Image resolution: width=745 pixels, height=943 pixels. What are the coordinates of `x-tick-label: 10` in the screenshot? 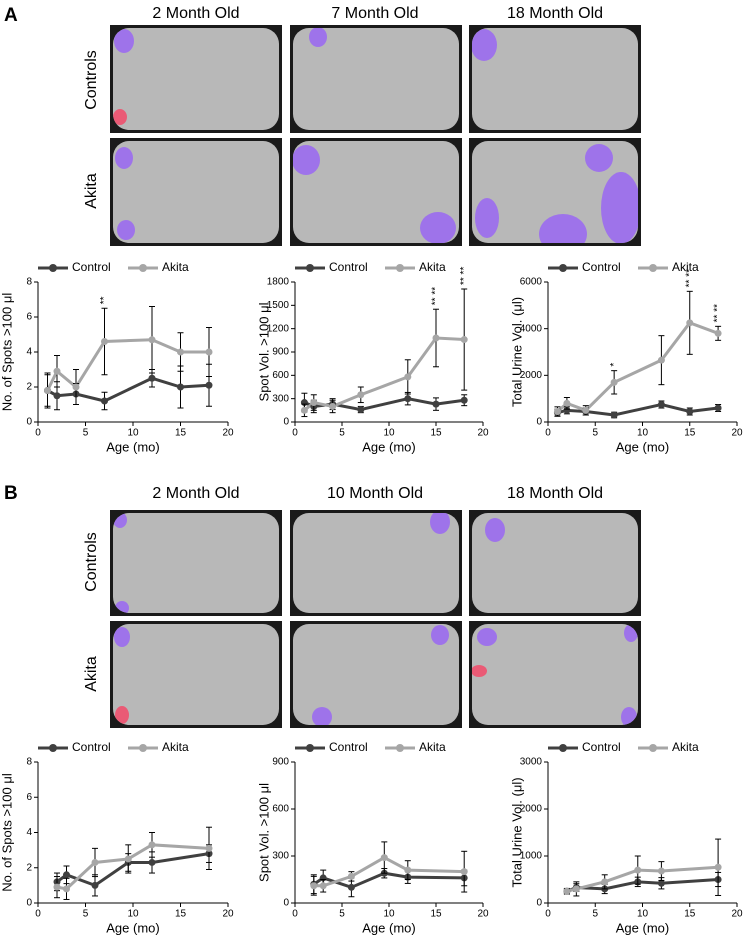 It's located at (389, 433).